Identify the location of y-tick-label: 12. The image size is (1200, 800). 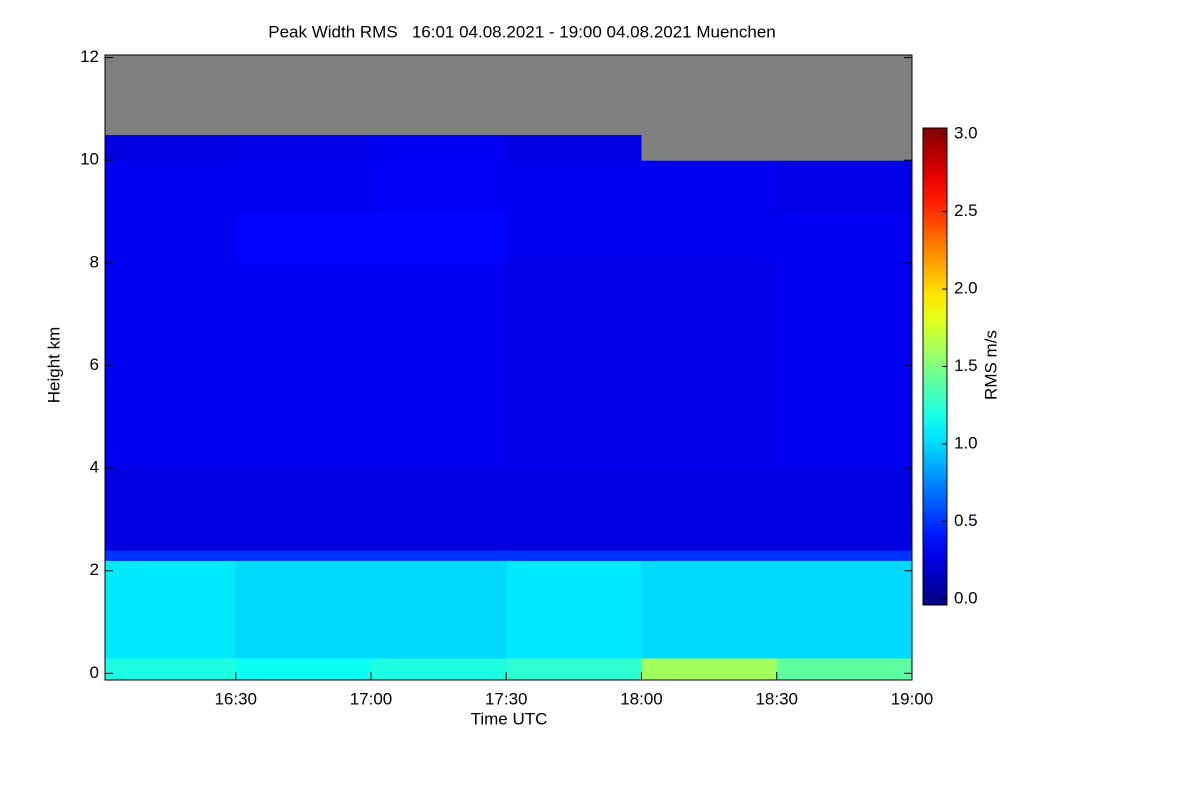
(89, 56).